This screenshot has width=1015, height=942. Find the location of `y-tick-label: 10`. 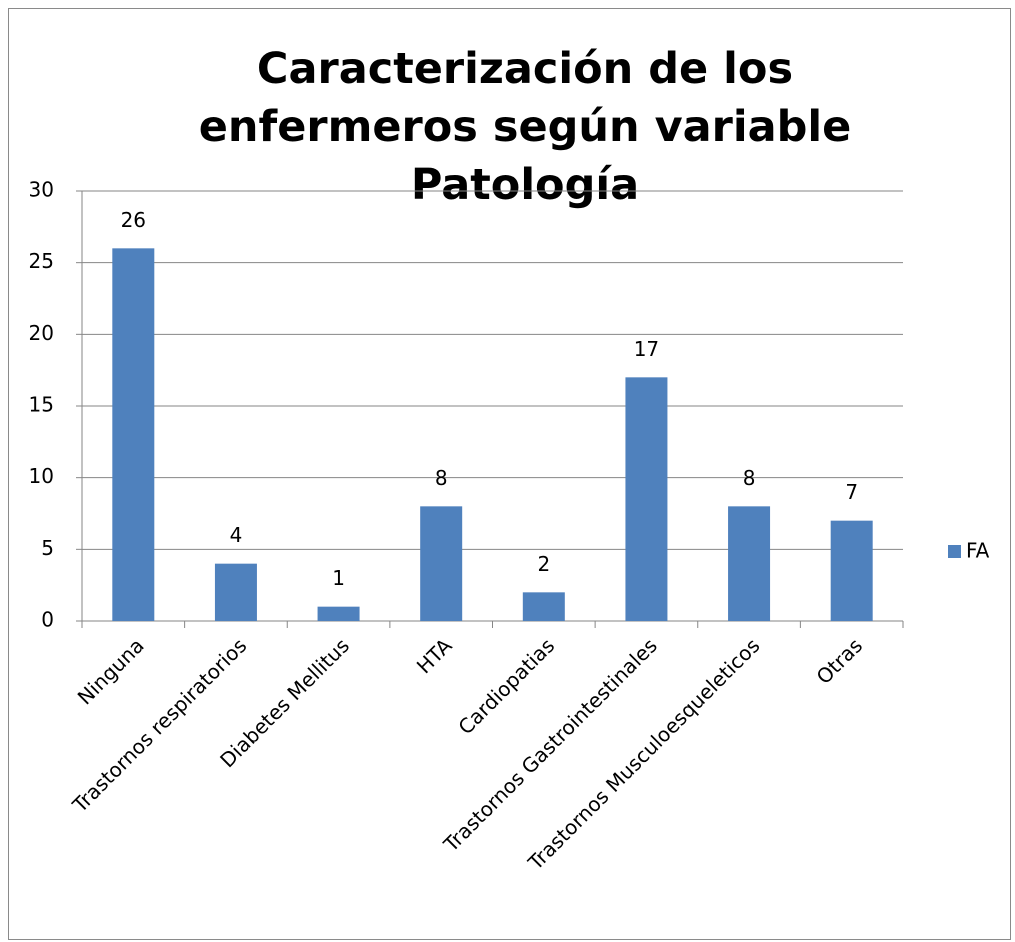

y-tick-label: 10 is located at coordinates (41, 476).